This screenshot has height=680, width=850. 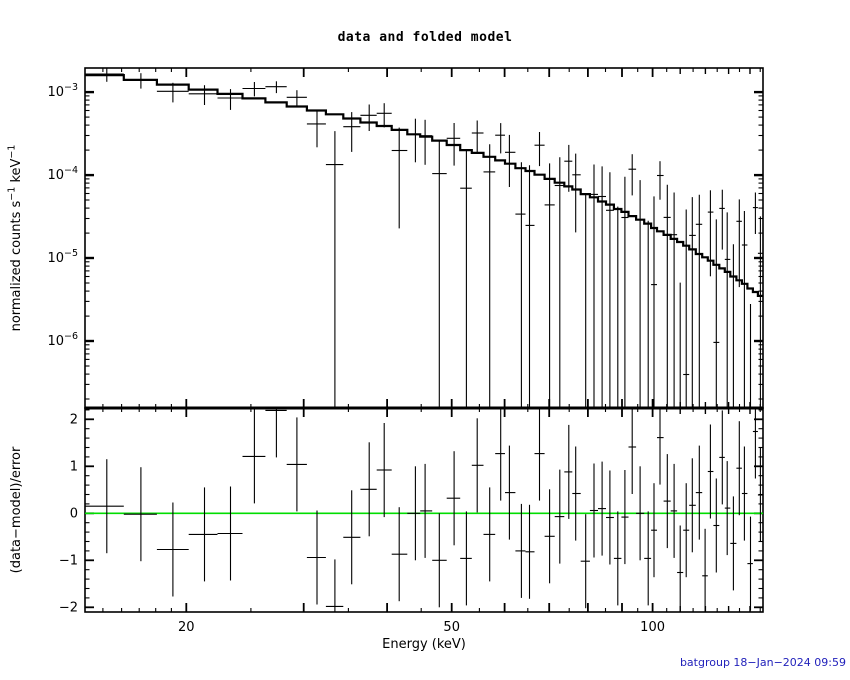 I want to click on plot-title: data and folded model, so click(x=425, y=37).